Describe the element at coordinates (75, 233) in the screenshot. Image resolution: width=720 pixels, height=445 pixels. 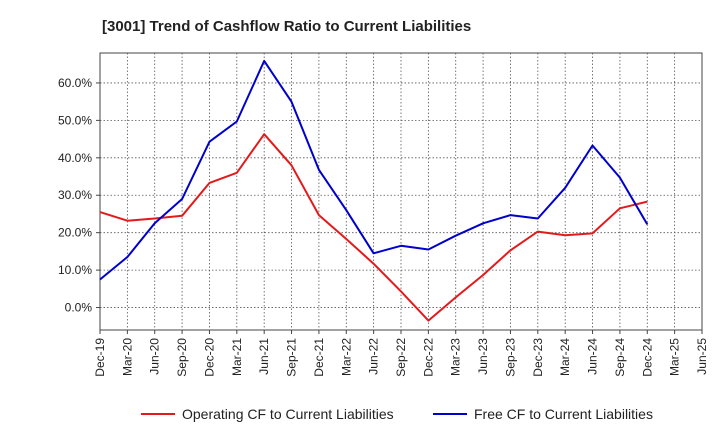
I see `y-tick-label: 20.0%` at that location.